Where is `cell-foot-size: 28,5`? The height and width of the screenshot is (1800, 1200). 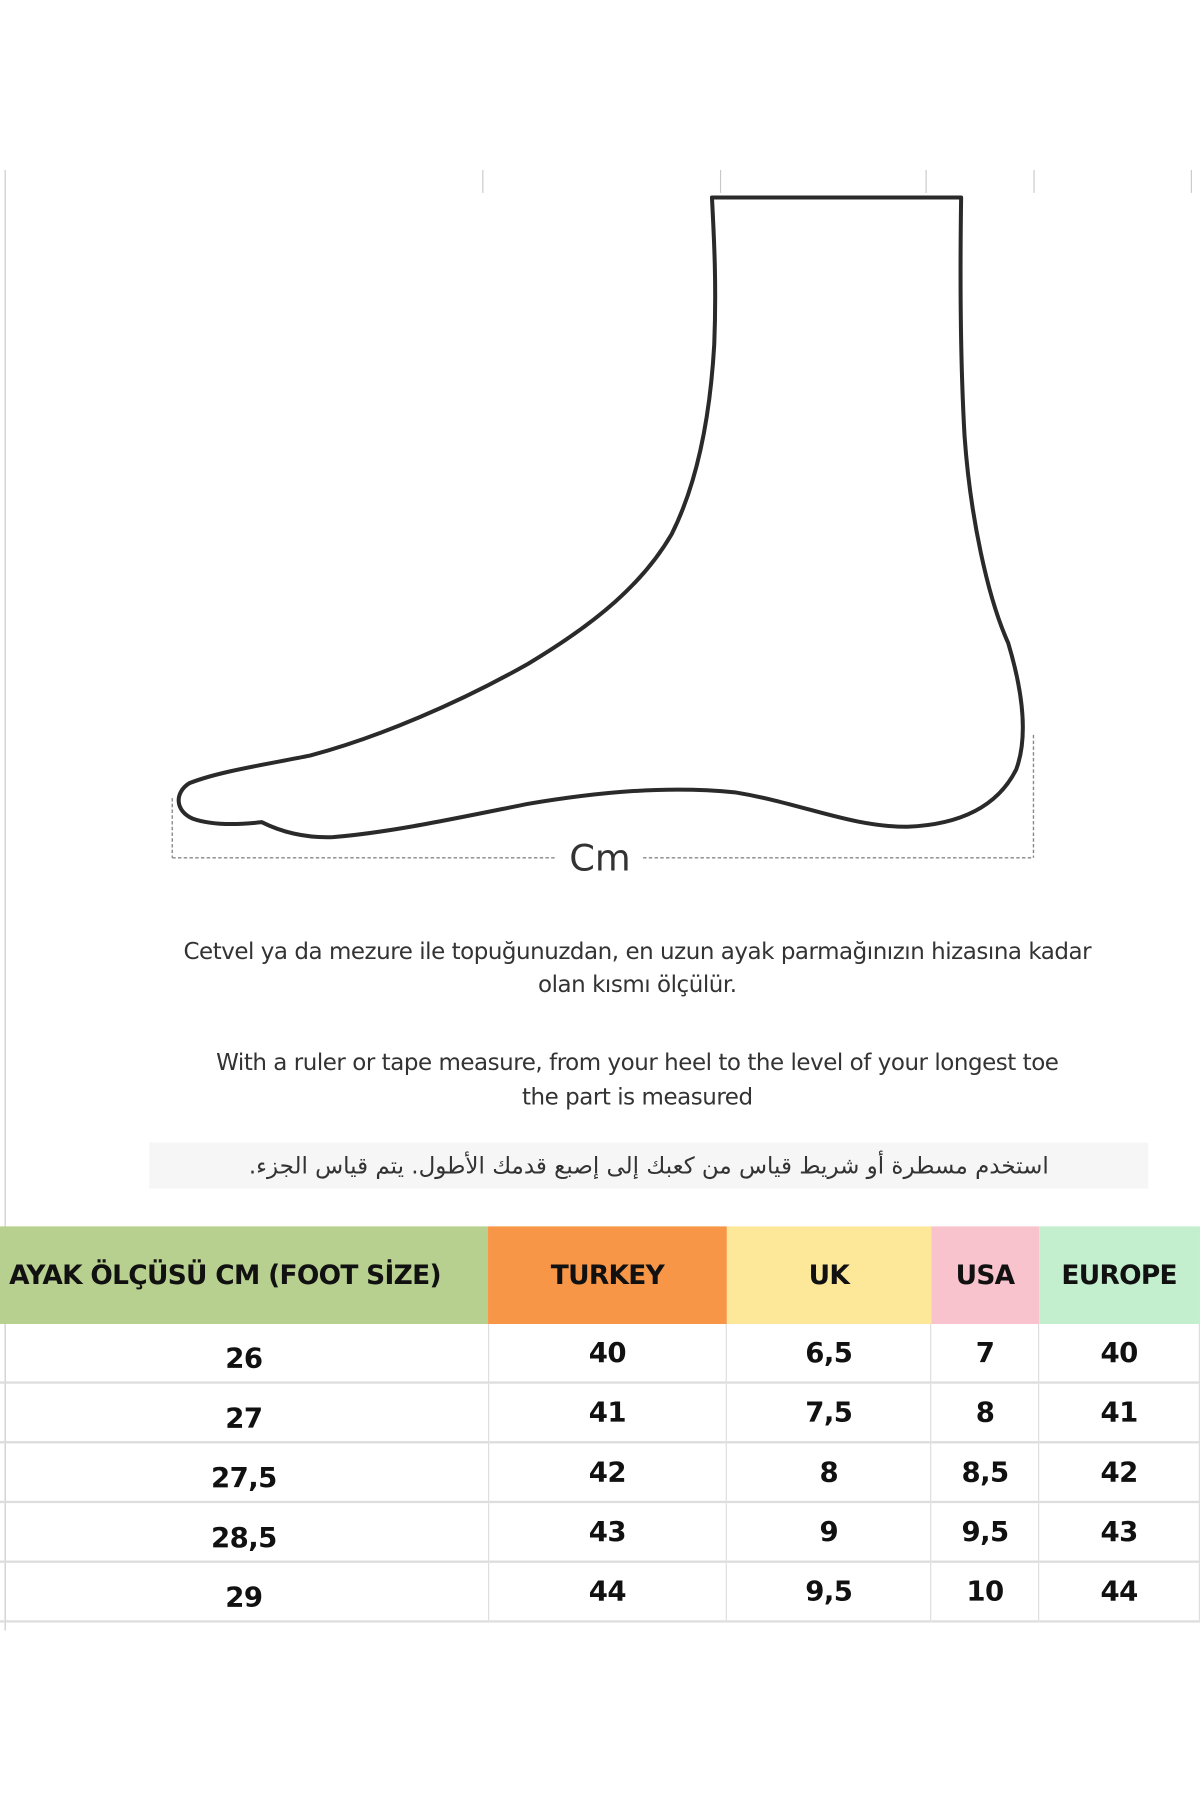 cell-foot-size: 28,5 is located at coordinates (244, 1532).